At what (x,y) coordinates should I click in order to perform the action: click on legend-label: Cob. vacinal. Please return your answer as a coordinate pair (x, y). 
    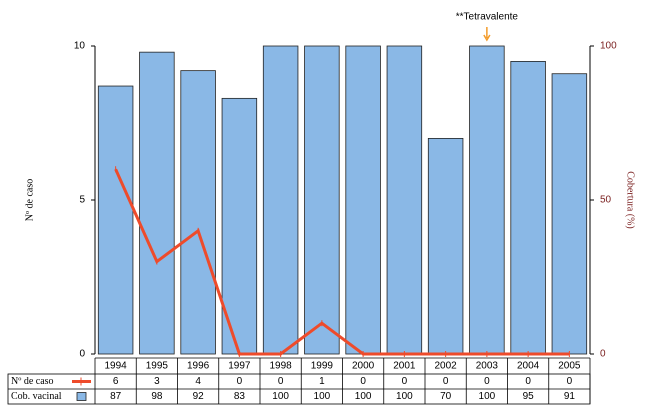
    Looking at the image, I should click on (36, 396).